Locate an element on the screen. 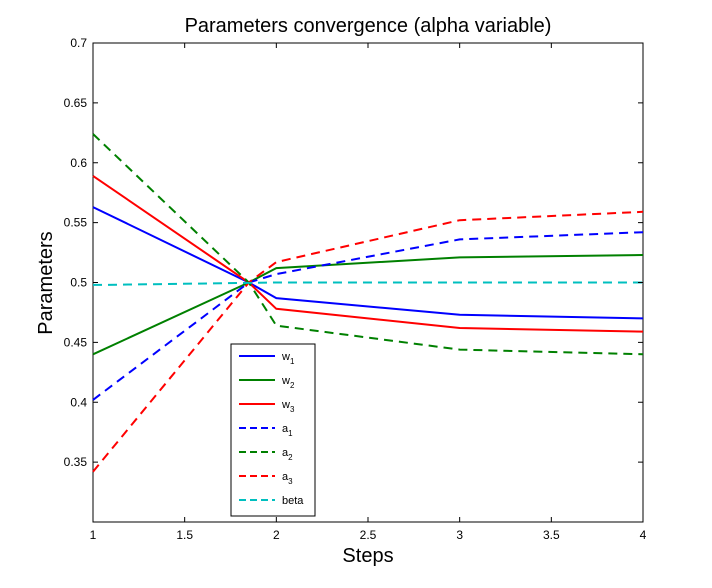 The height and width of the screenshot is (588, 712). y-tick-label: 0.4 is located at coordinates (78, 402).